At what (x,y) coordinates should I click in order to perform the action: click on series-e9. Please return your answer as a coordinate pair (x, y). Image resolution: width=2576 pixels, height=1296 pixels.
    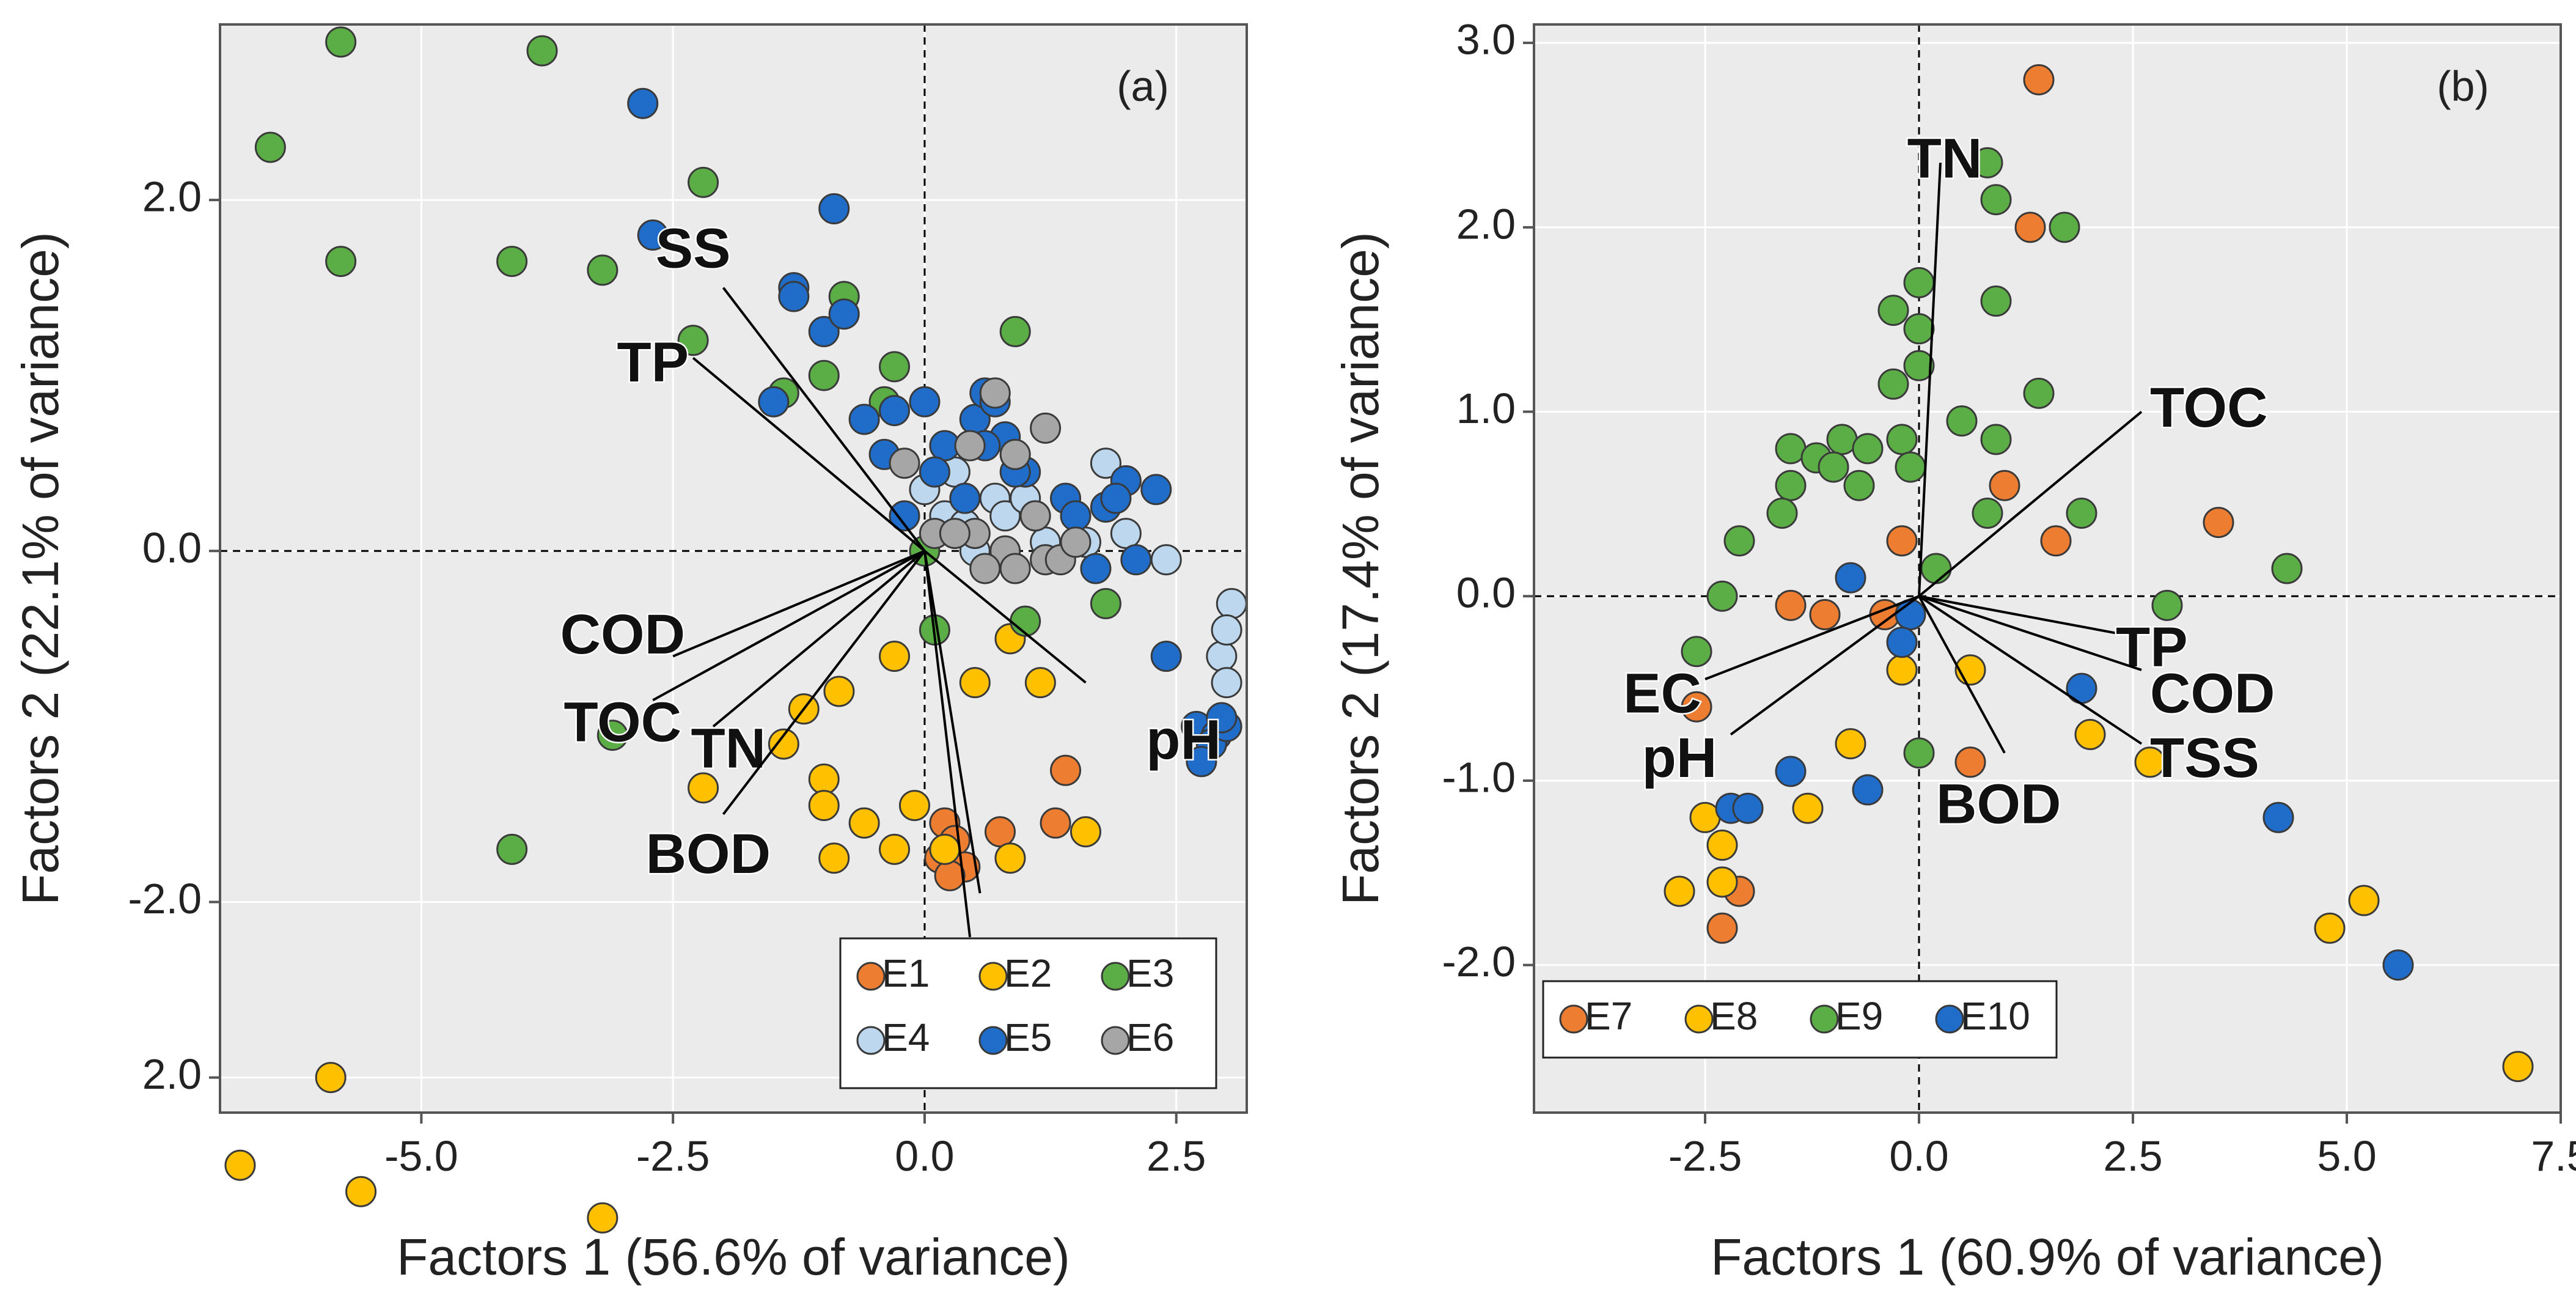
    Looking at the image, I should click on (1992, 458).